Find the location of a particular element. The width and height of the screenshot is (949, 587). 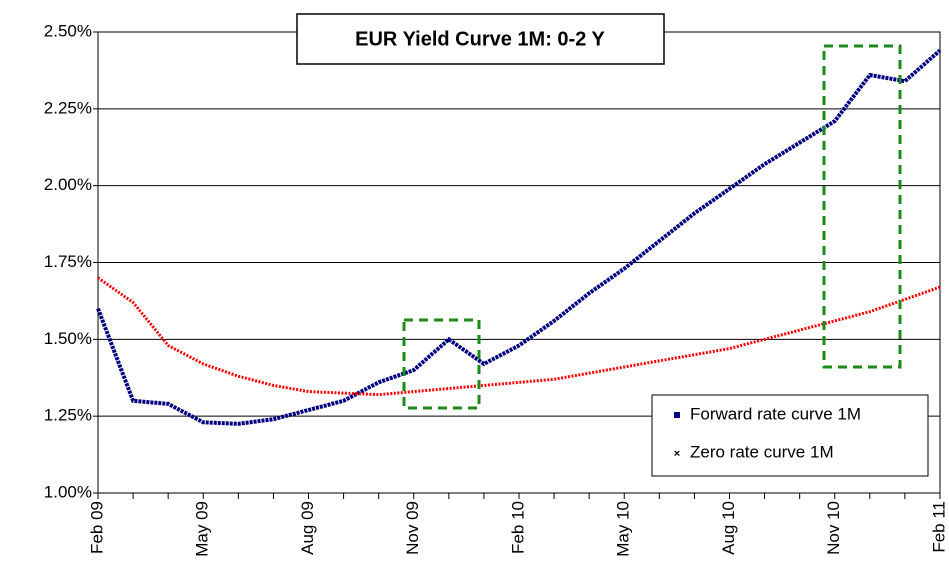

legend-marker is located at coordinates (677, 415).